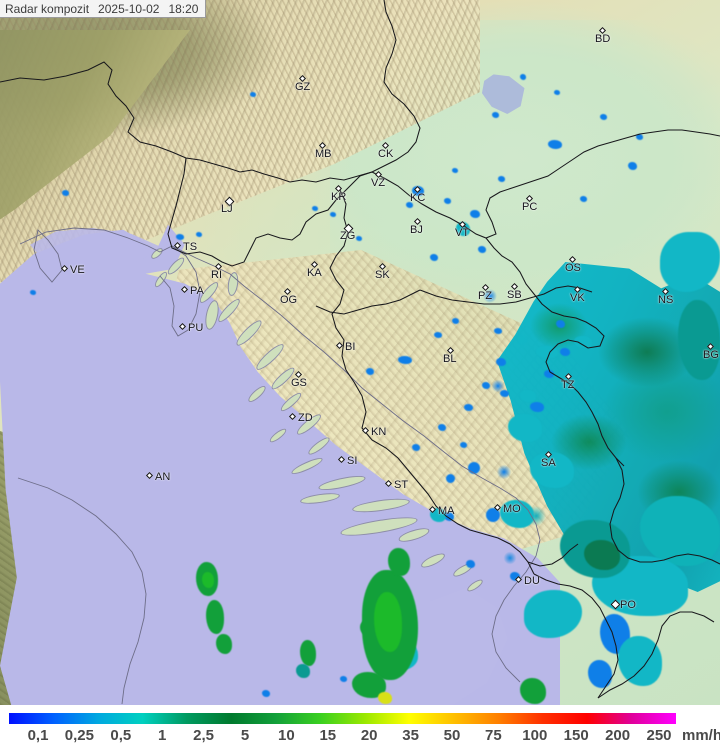 Image resolution: width=720 pixels, height=751 pixels. What do you see at coordinates (603, 39) in the screenshot?
I see `city-label: BD` at bounding box center [603, 39].